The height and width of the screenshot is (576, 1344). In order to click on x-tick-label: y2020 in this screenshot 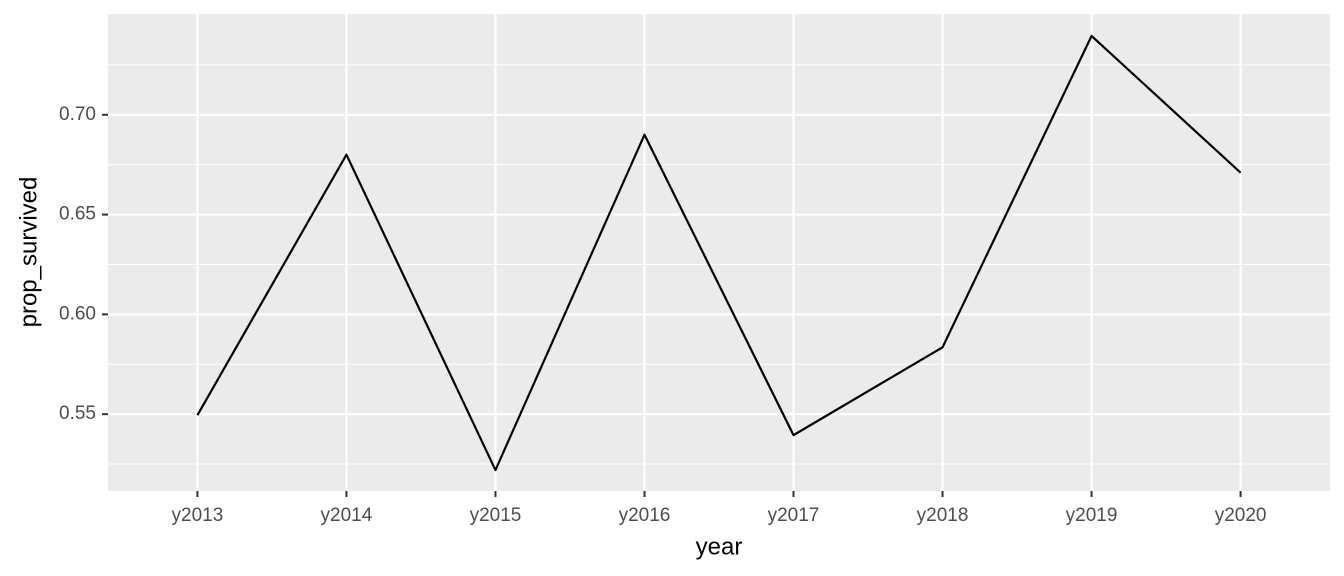, I will do `click(1241, 515)`.